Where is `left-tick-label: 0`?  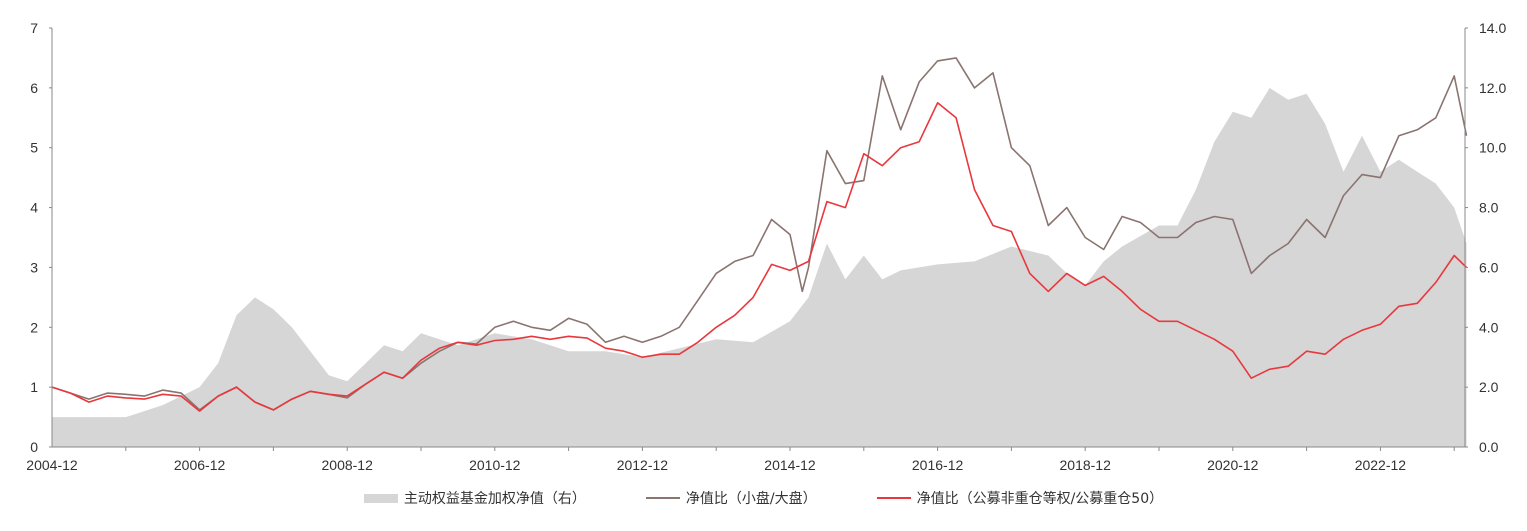
left-tick-label: 0 is located at coordinates (34, 447).